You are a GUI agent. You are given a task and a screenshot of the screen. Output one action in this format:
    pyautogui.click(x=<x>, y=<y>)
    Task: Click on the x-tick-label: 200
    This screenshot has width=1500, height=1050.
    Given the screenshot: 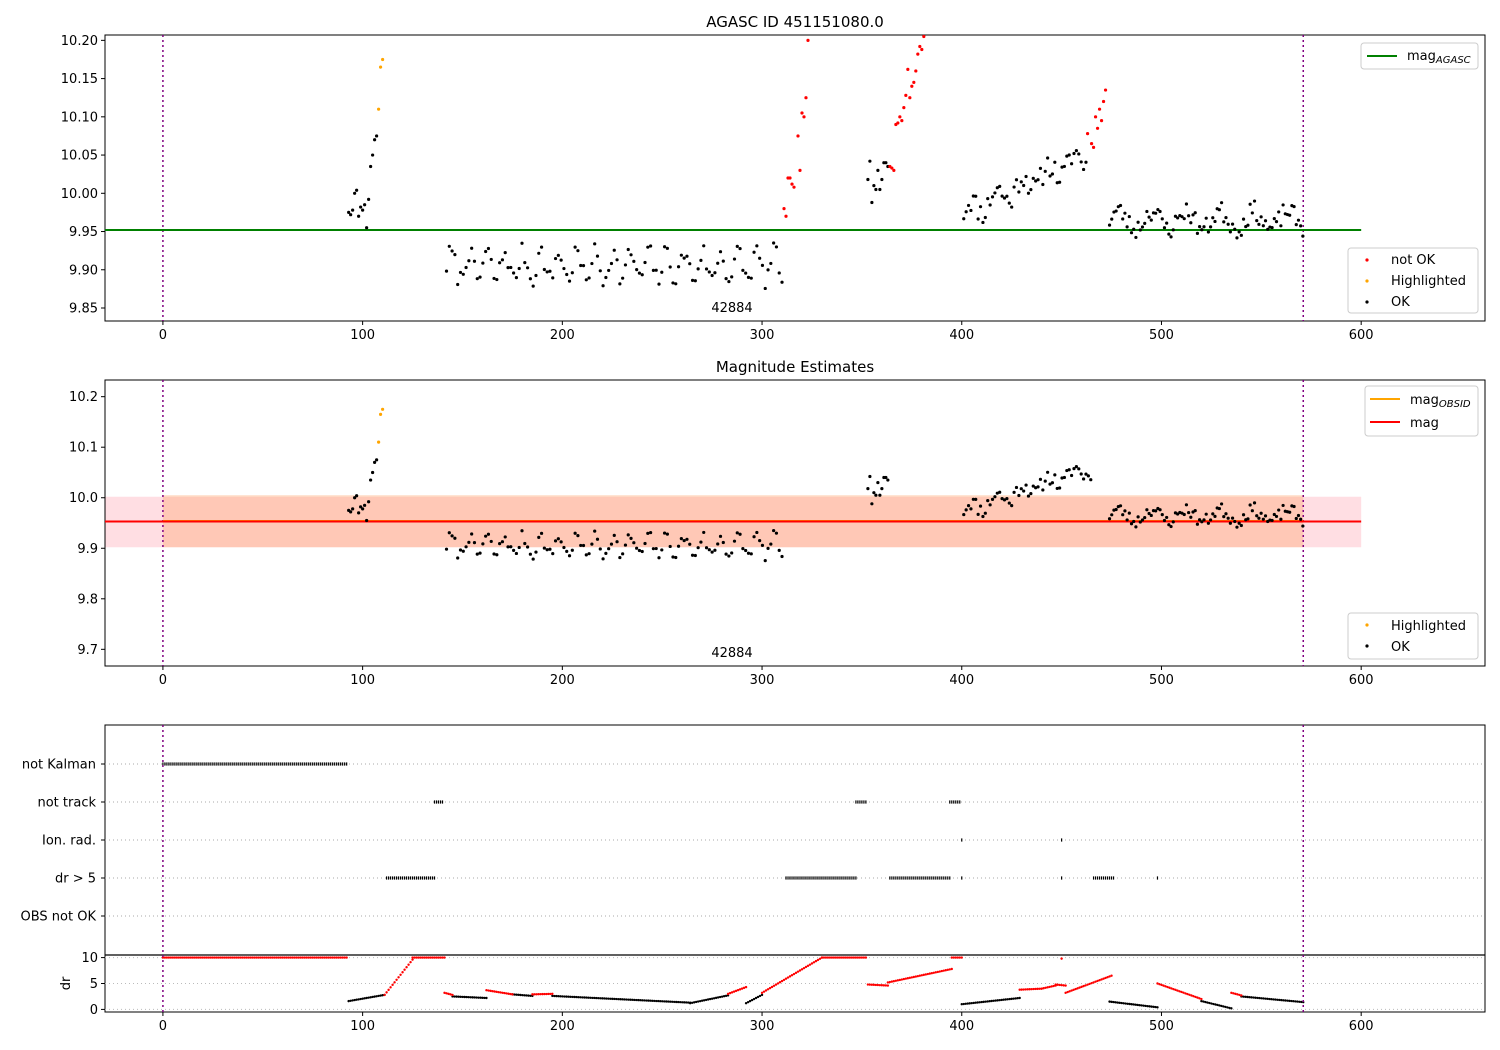 What is the action you would take?
    pyautogui.click(x=562, y=680)
    